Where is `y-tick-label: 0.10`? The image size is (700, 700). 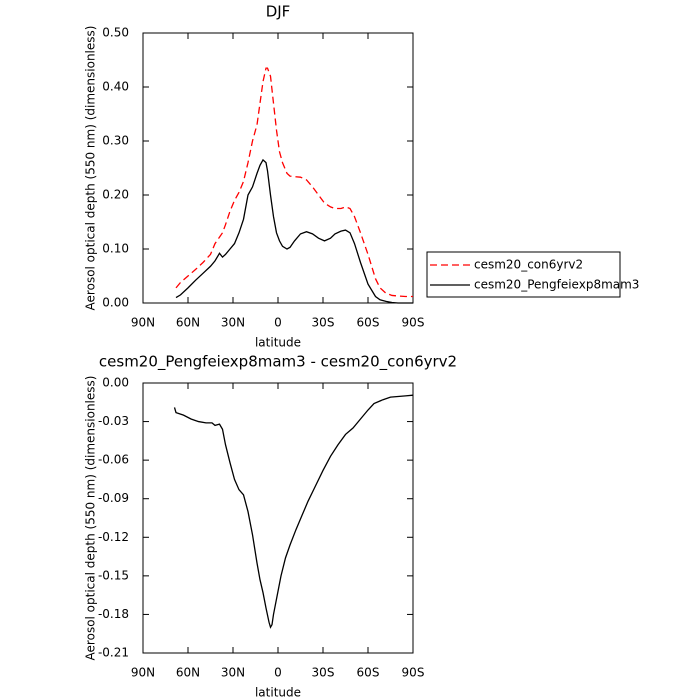
y-tick-label: 0.10 is located at coordinates (115, 249).